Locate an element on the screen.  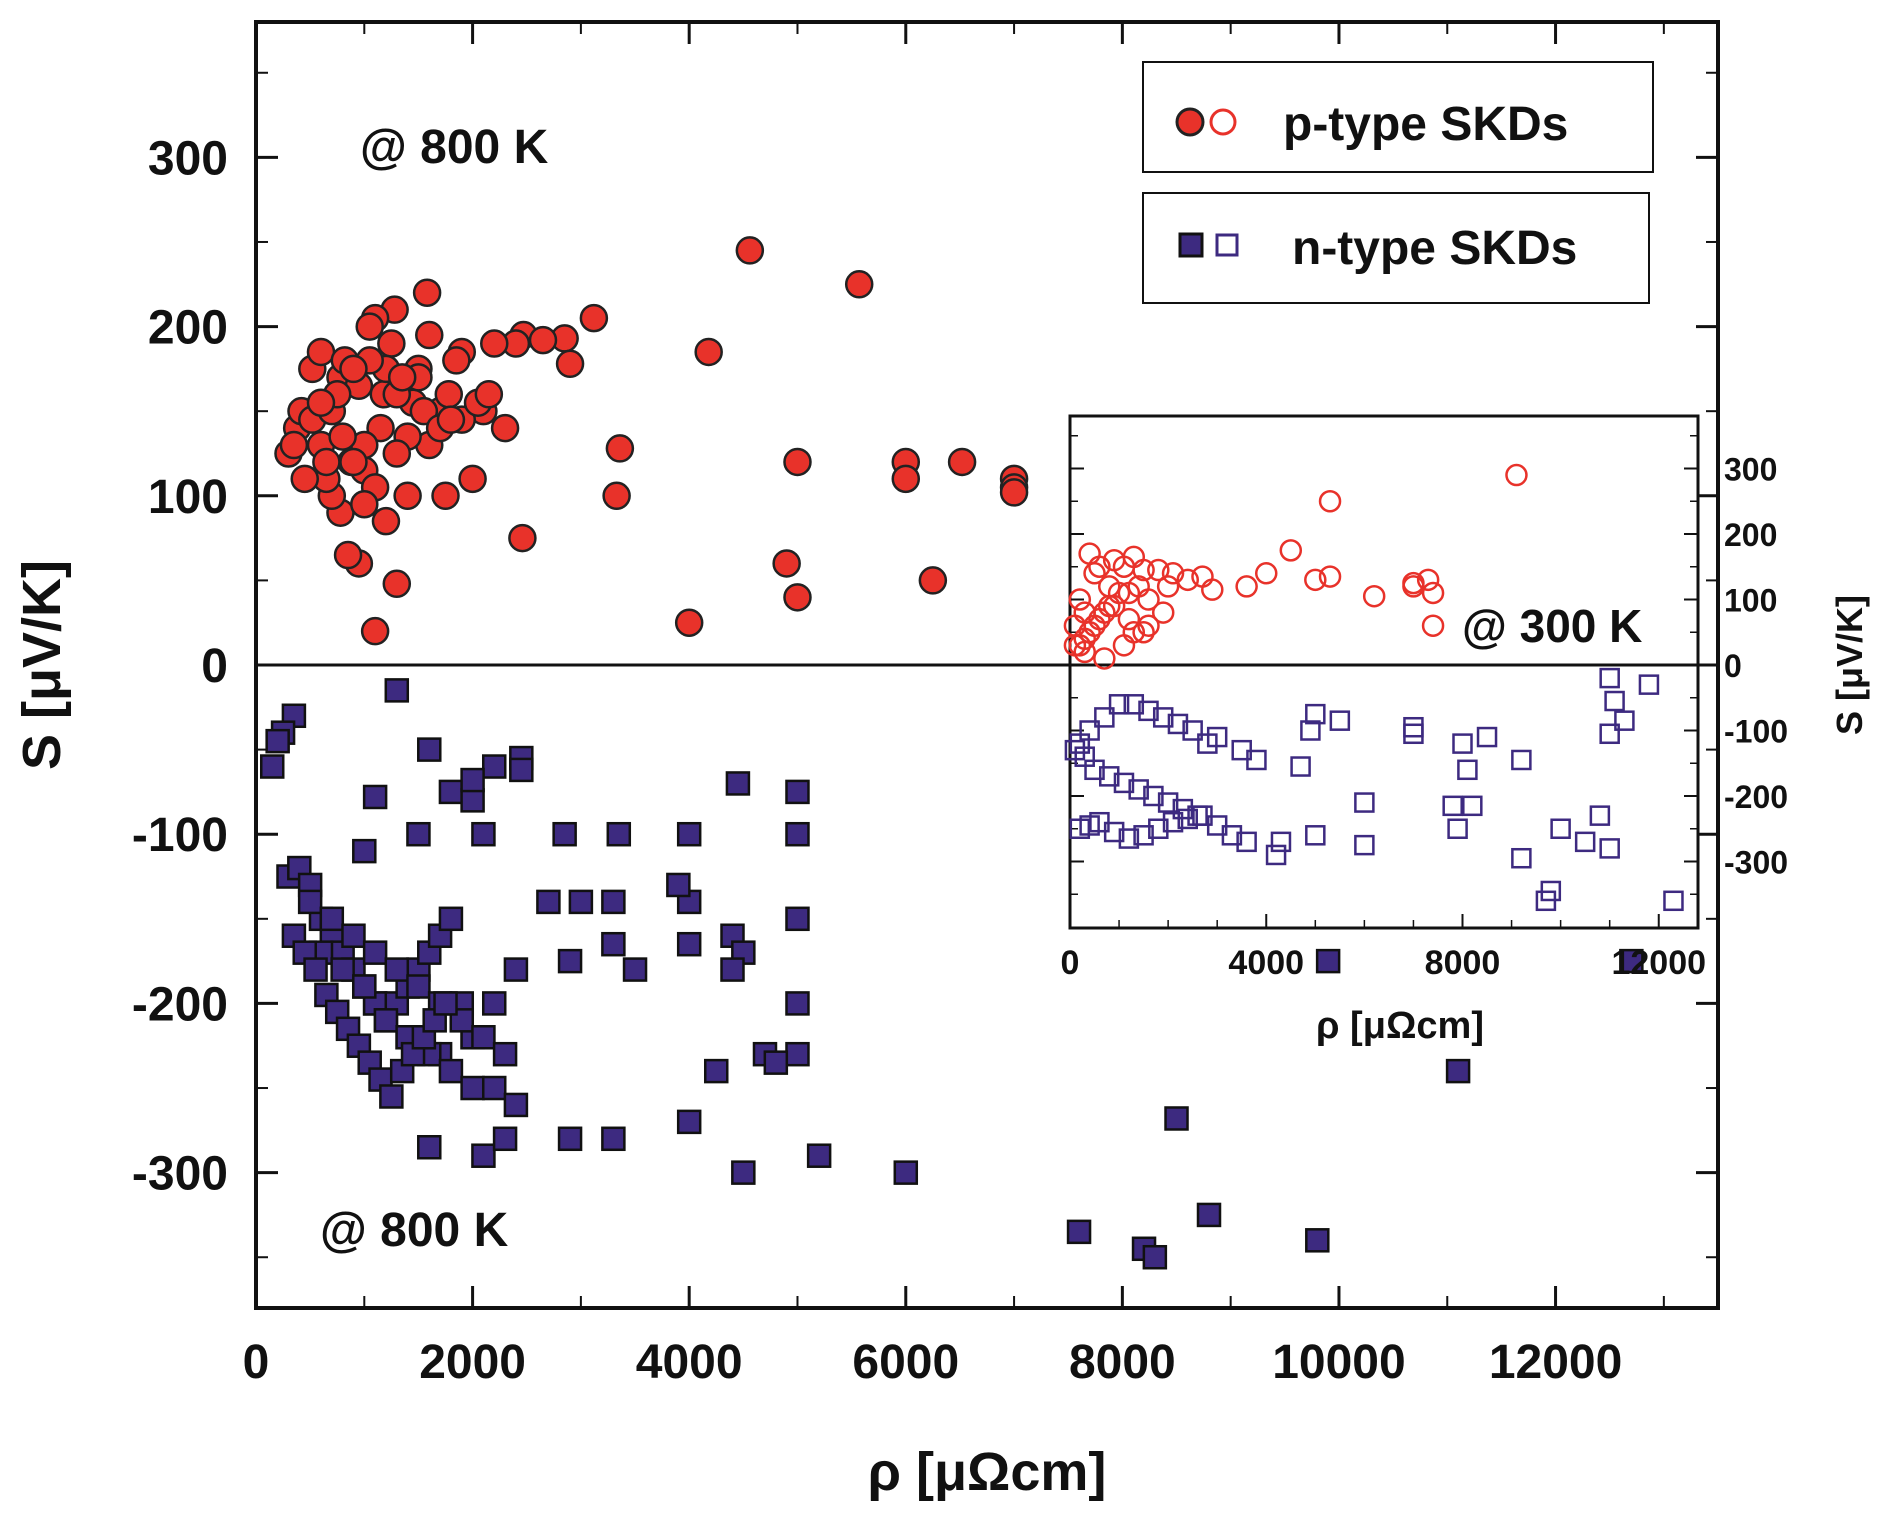
x-tick-label: 0 is located at coordinates (256, 1362).